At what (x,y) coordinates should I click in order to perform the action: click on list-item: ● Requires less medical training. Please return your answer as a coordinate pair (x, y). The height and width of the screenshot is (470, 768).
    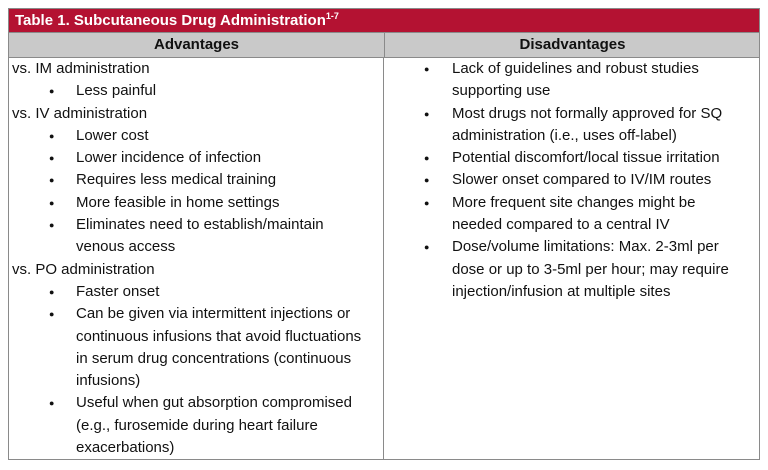
    Looking at the image, I should click on (197, 180).